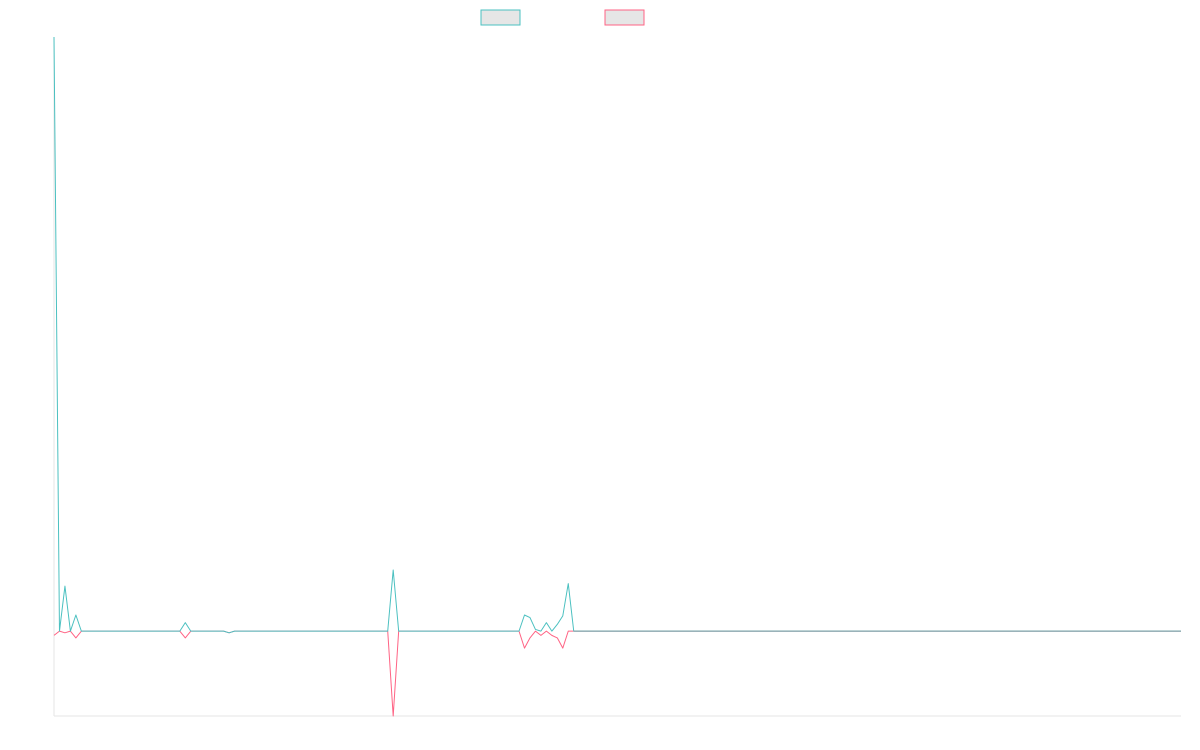 This screenshot has height=750, width=1200. I want to click on legend, so click(562, 17).